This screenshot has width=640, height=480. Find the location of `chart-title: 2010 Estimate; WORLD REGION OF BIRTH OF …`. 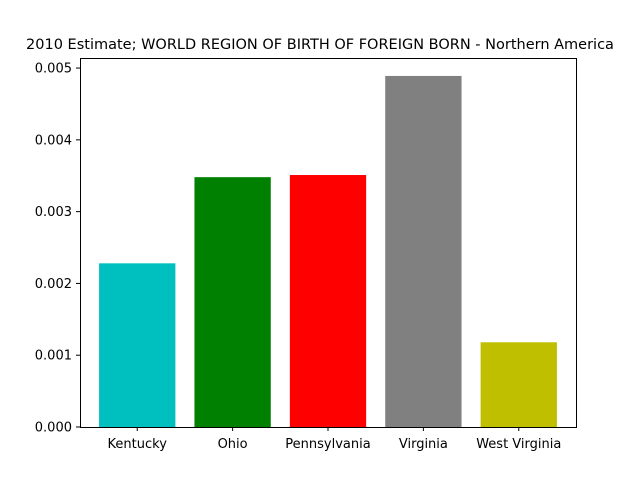

chart-title: 2010 Estimate; WORLD REGION OF BIRTH OF … is located at coordinates (320, 45).